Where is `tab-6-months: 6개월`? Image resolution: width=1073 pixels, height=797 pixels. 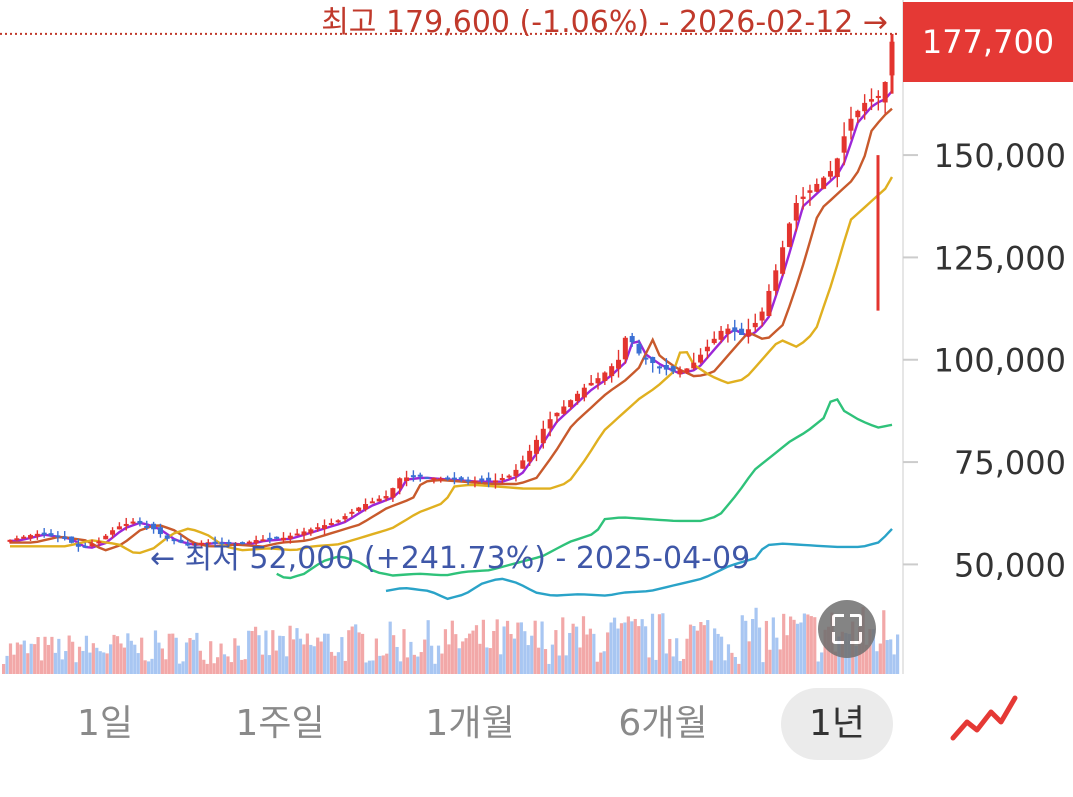 tab-6-months: 6개월 is located at coordinates (663, 723).